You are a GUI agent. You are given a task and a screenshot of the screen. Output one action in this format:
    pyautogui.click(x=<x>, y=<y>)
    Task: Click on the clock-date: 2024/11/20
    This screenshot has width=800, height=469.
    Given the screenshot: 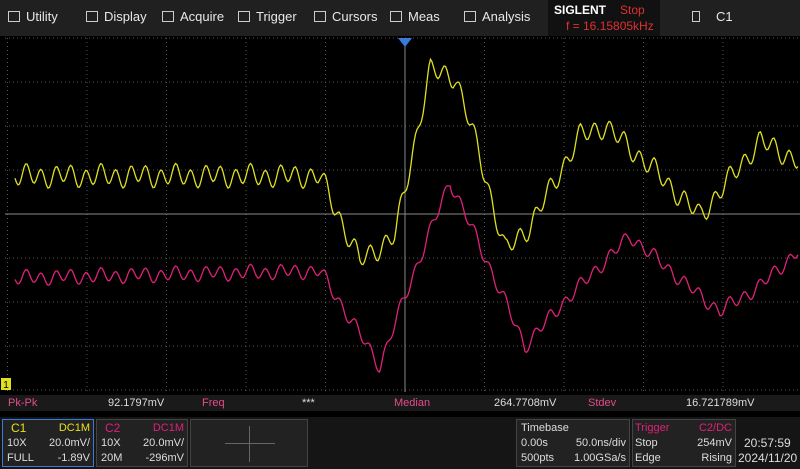 What is the action you would take?
    pyautogui.click(x=768, y=458)
    